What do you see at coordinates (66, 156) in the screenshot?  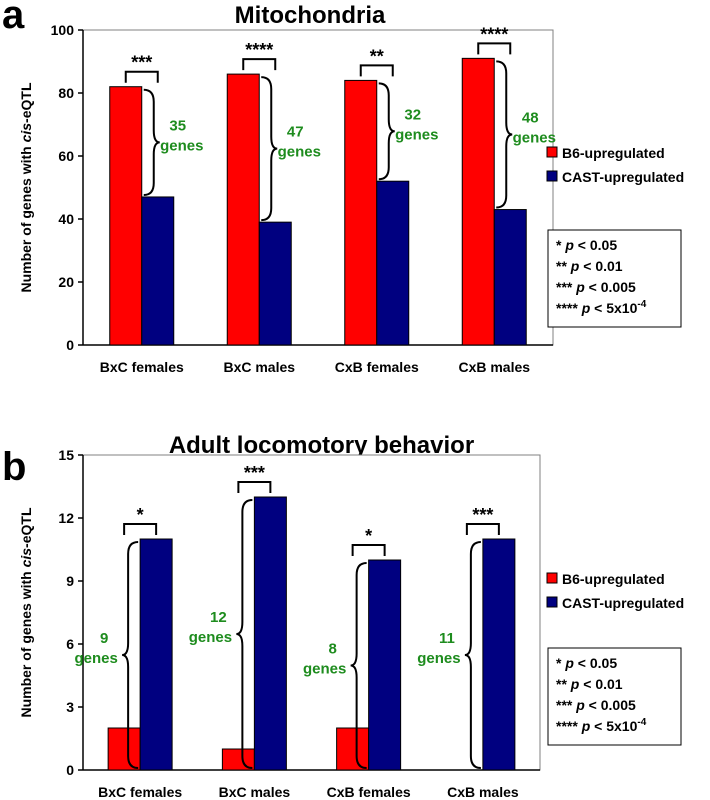 I see `y-tick-label: 60` at bounding box center [66, 156].